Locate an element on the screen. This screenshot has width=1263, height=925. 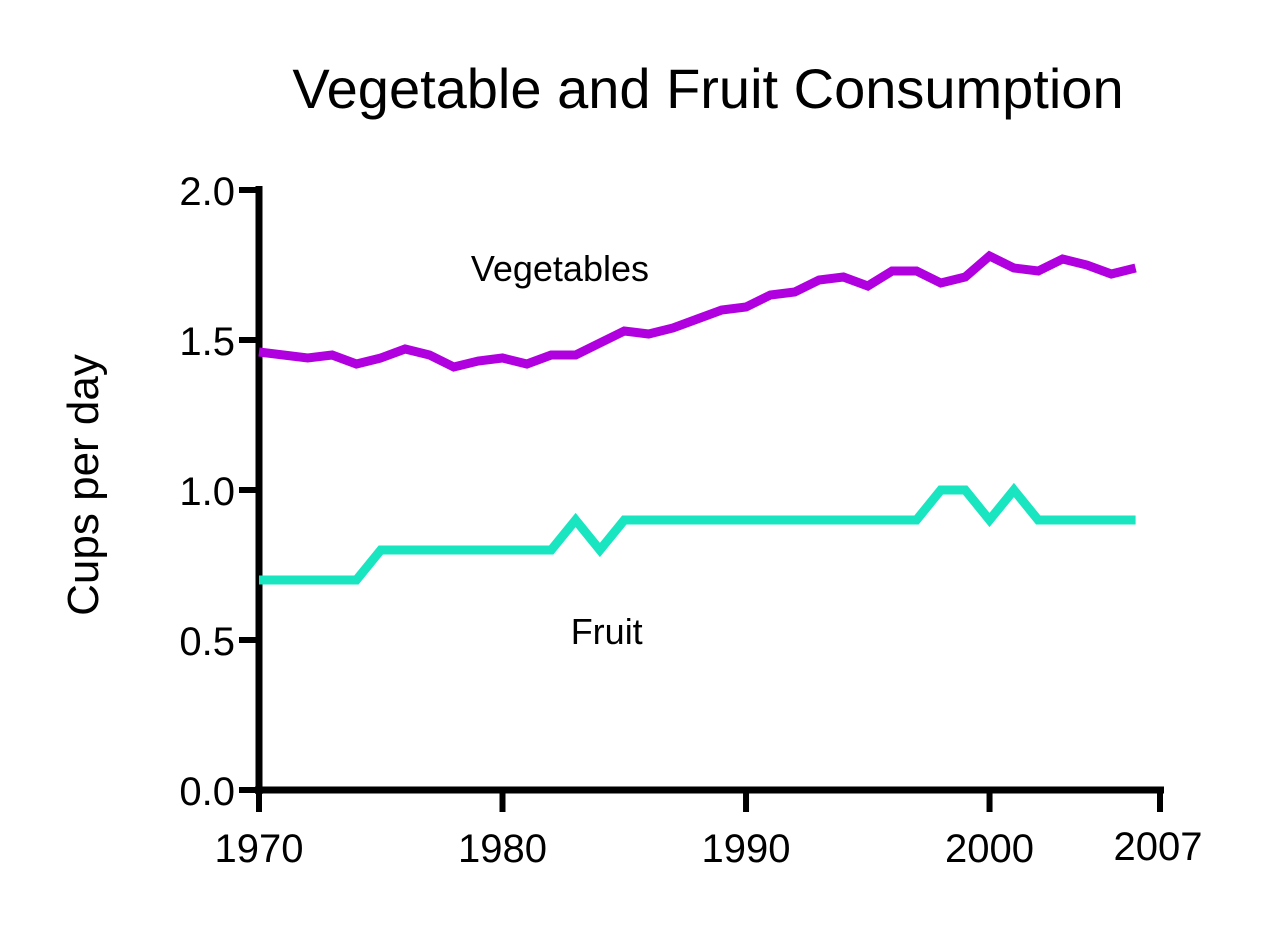
y-tick-label: 0.0 is located at coordinates (207, 792).